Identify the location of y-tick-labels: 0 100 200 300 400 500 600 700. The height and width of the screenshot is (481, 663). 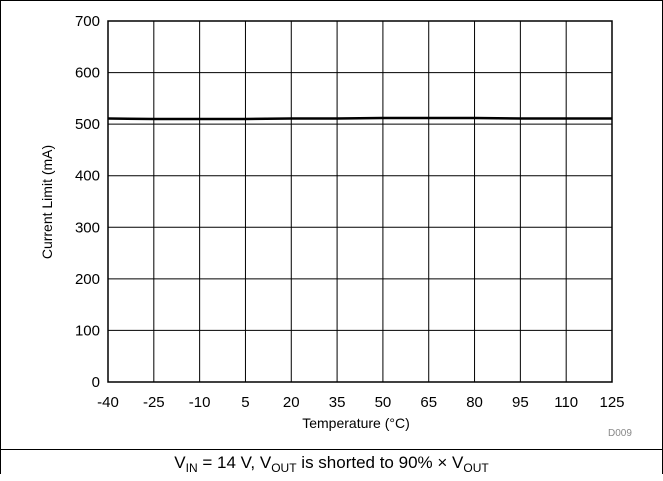
(87, 202).